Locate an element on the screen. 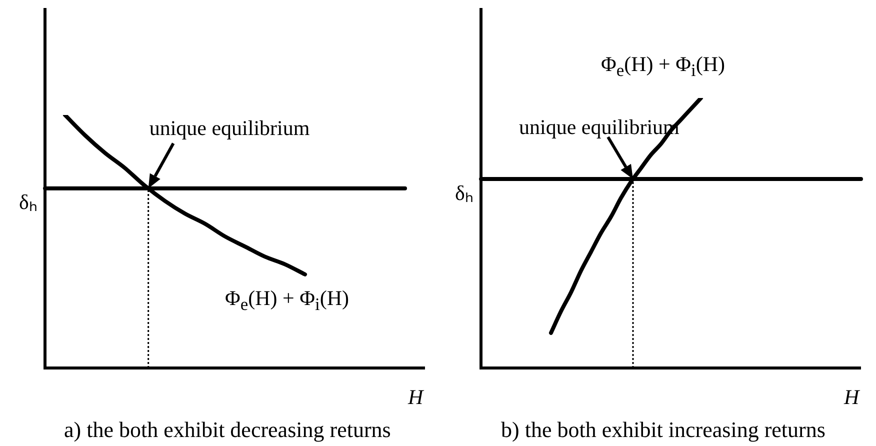 This screenshot has width=876, height=446. text: b) the both exhibit increasing returns is located at coordinates (663, 429).